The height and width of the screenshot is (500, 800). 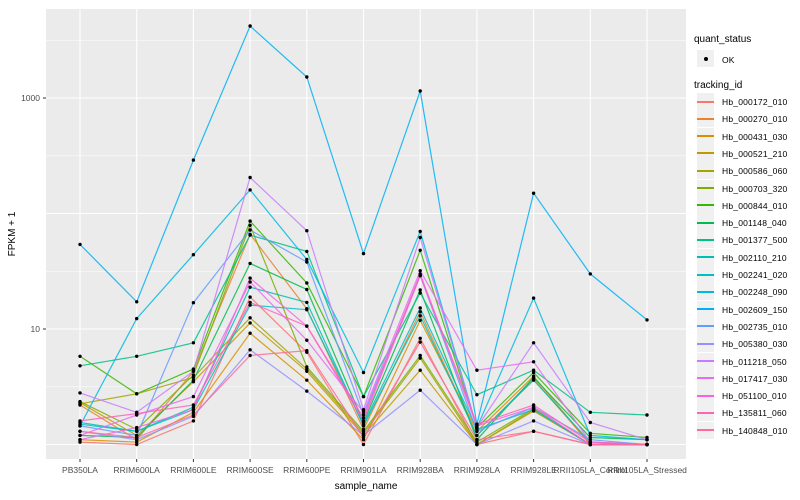 What do you see at coordinates (755, 275) in the screenshot?
I see `legend-label: Hb_002241_020` at bounding box center [755, 275].